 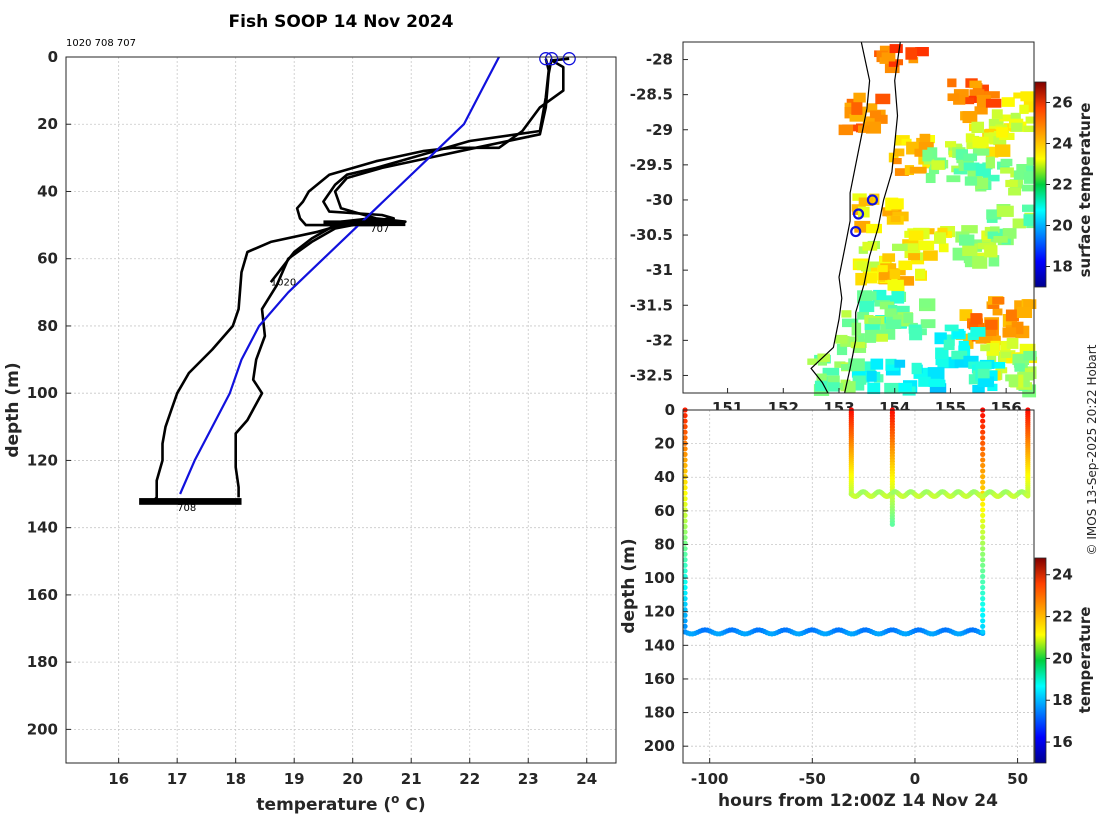 I want to click on depth-time-y-tick-label: 200, so click(x=659, y=746).